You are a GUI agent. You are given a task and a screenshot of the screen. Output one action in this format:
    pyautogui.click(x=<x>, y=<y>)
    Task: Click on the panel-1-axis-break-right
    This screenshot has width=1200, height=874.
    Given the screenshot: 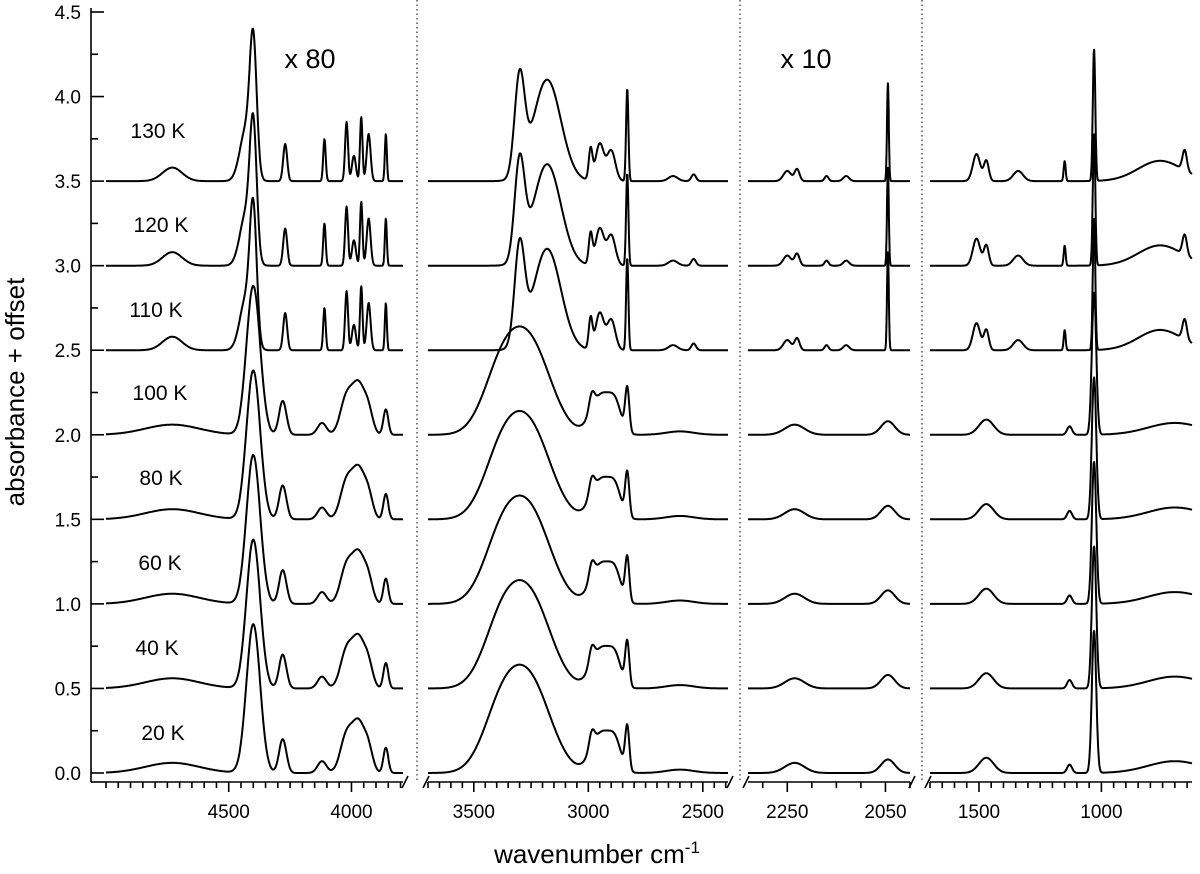 What is the action you would take?
    pyautogui.click(x=405, y=782)
    